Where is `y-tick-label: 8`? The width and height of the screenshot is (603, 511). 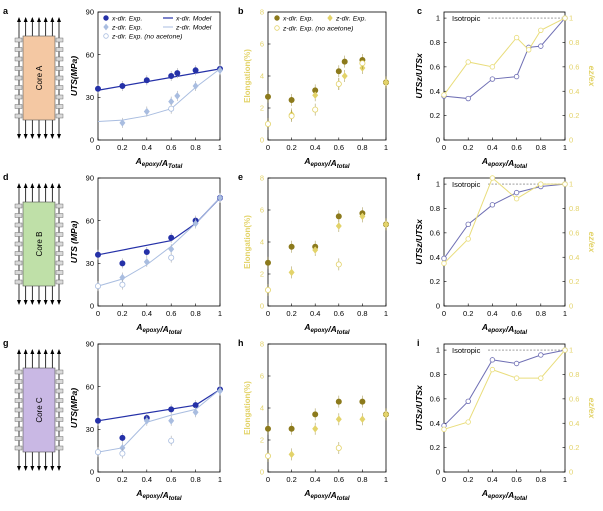 y-tick-label: 8 is located at coordinates (262, 12).